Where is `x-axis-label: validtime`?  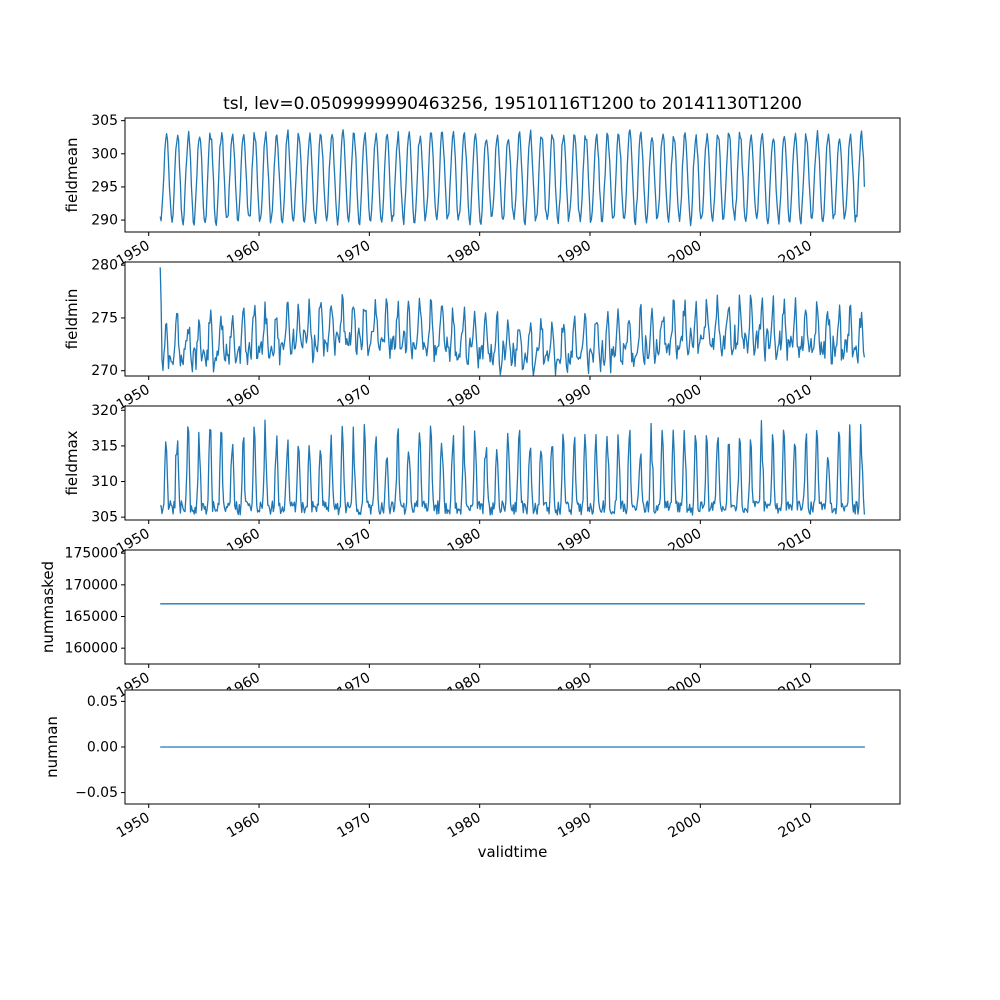 x-axis-label: validtime is located at coordinates (512, 852).